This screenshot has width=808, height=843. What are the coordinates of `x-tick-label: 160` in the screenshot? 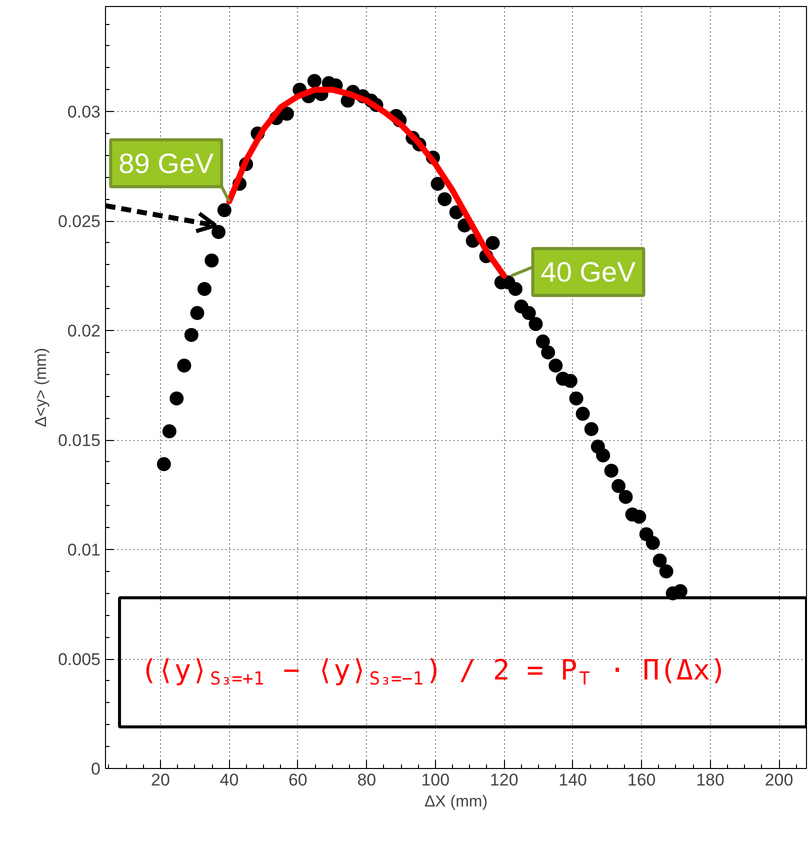 It's located at (641, 780).